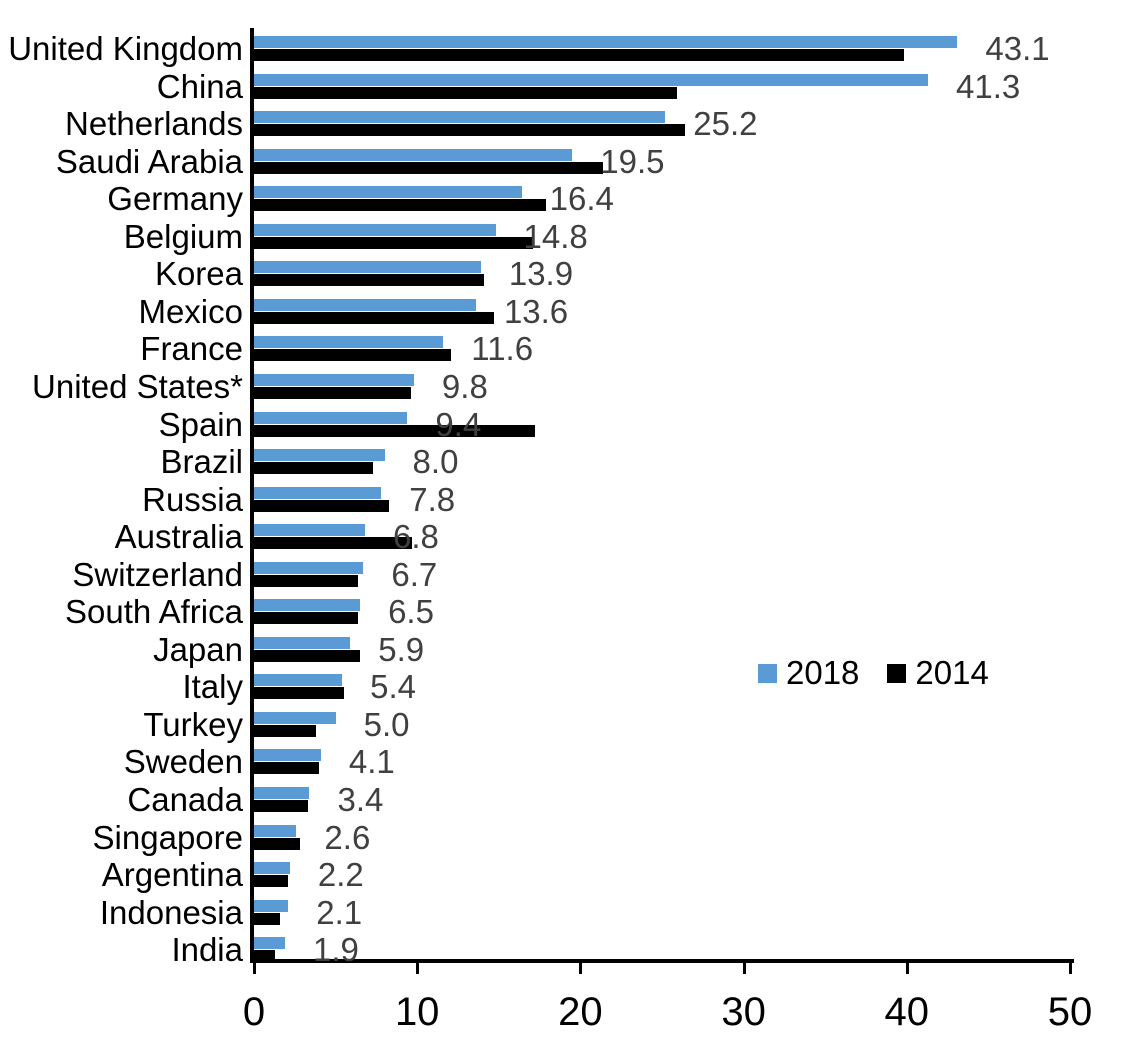  What do you see at coordinates (1017, 48) in the screenshot?
I see `value-label: 43.1` at bounding box center [1017, 48].